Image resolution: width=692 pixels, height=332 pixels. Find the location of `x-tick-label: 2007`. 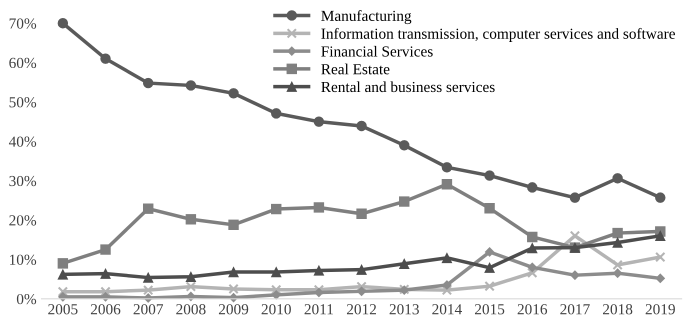

x-tick-label: 2007 is located at coordinates (149, 309).